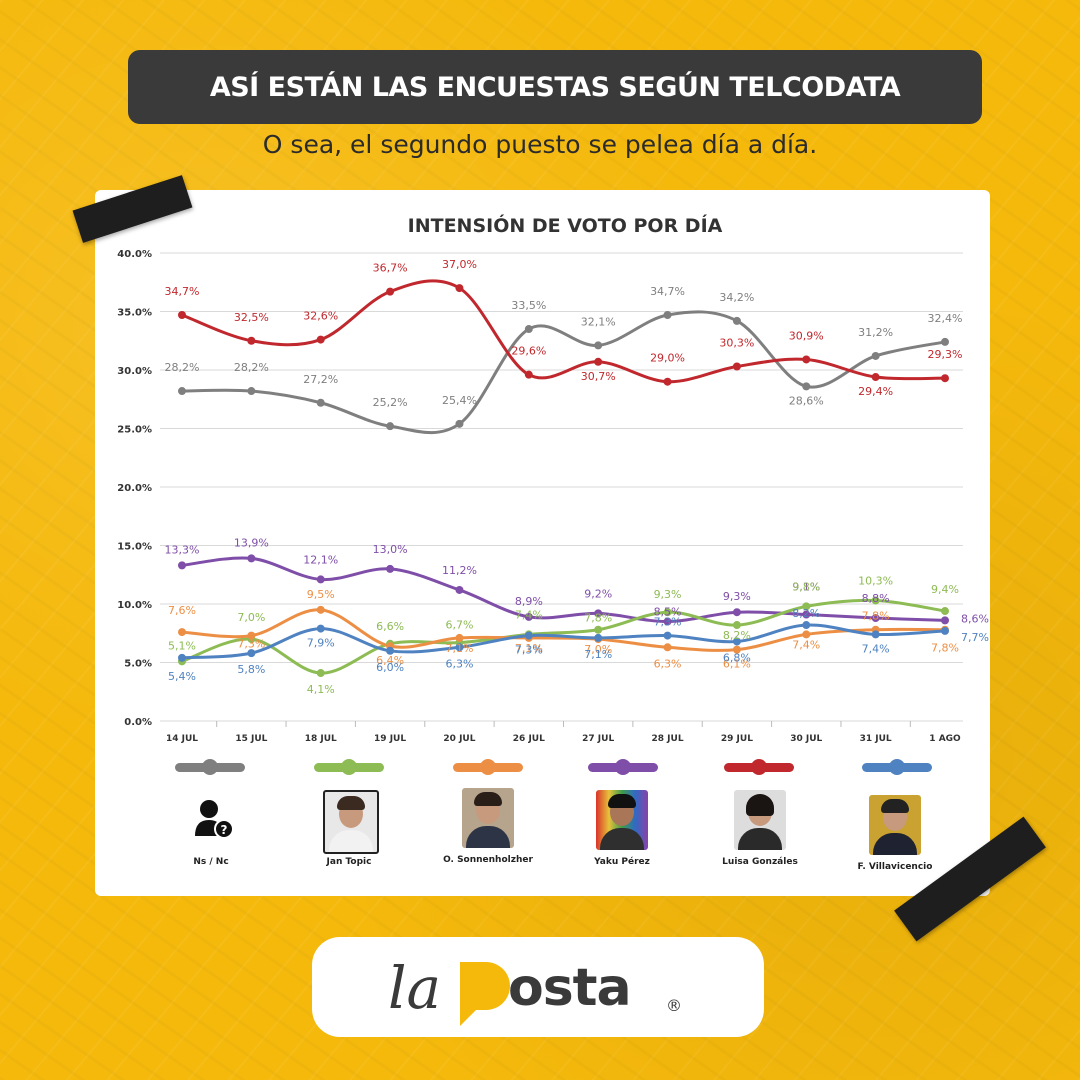 This screenshot has width=1080, height=1080. What do you see at coordinates (390, 667) in the screenshot?
I see `data-label: 6,0%` at bounding box center [390, 667].